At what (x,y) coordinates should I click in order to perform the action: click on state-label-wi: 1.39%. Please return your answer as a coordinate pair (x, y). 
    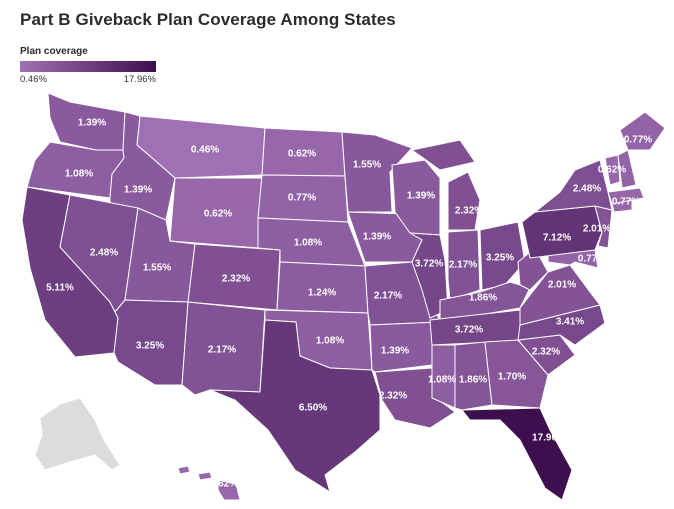
    Looking at the image, I should click on (421, 196).